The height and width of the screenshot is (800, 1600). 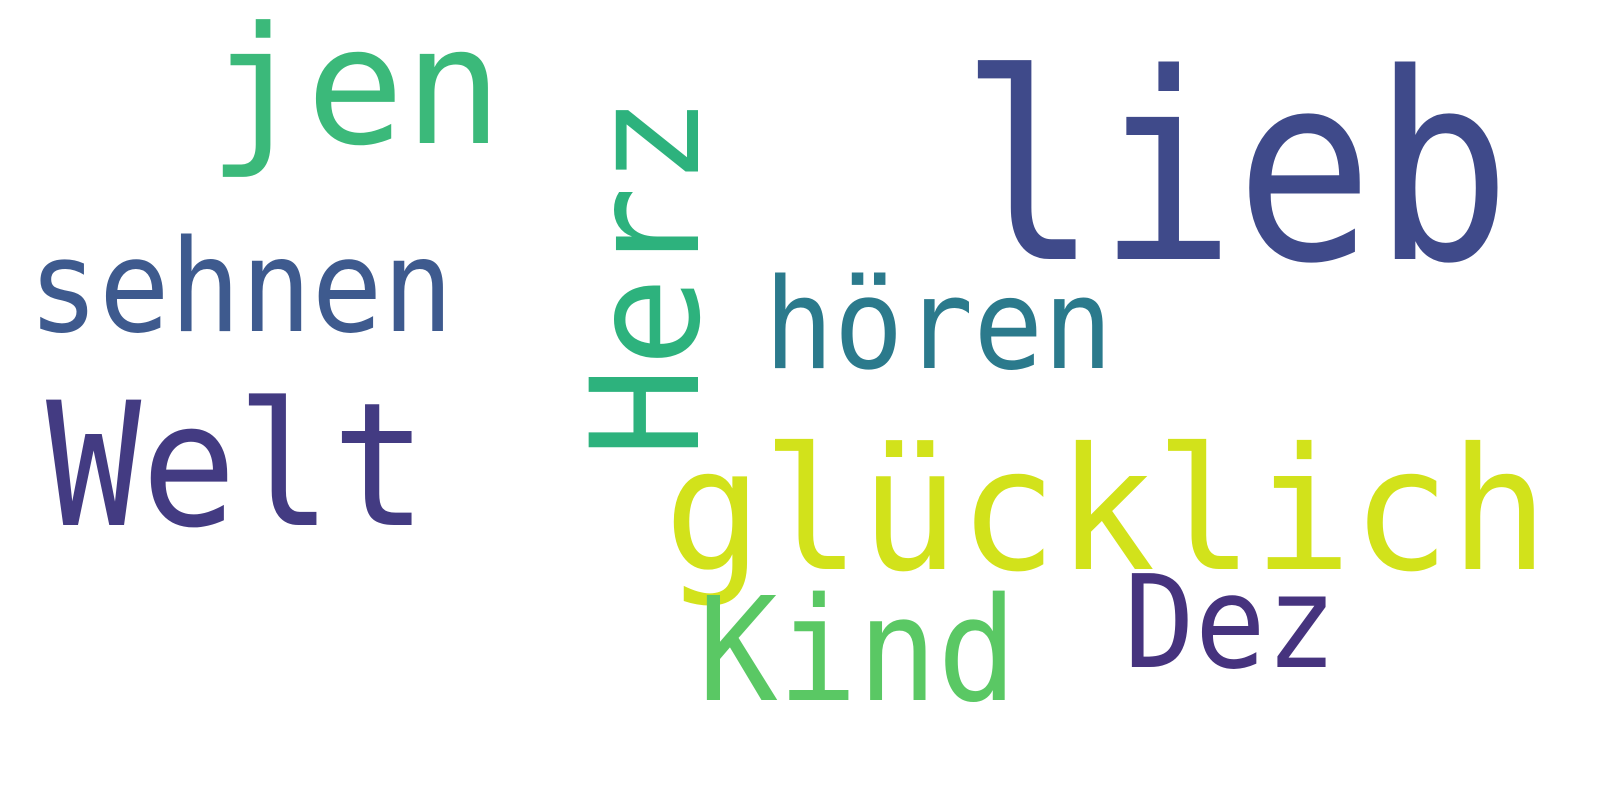 What do you see at coordinates (1236, 170) in the screenshot?
I see `word-lieb: lieb` at bounding box center [1236, 170].